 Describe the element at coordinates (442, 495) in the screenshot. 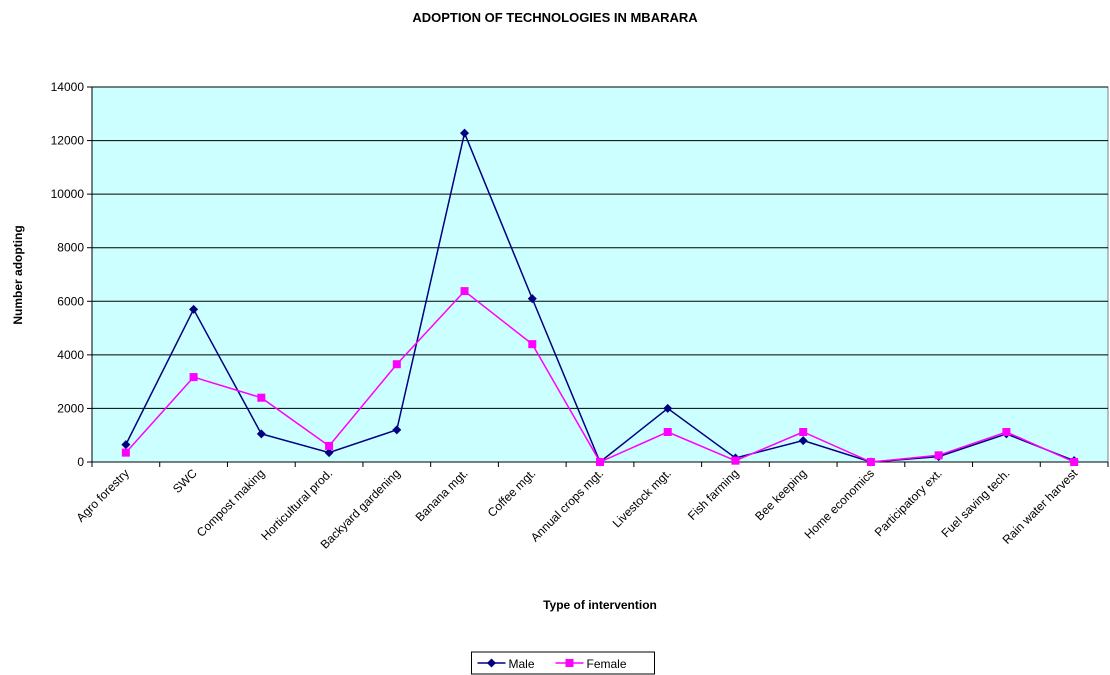

I see `x-tick-label: Banana mgt.` at that location.